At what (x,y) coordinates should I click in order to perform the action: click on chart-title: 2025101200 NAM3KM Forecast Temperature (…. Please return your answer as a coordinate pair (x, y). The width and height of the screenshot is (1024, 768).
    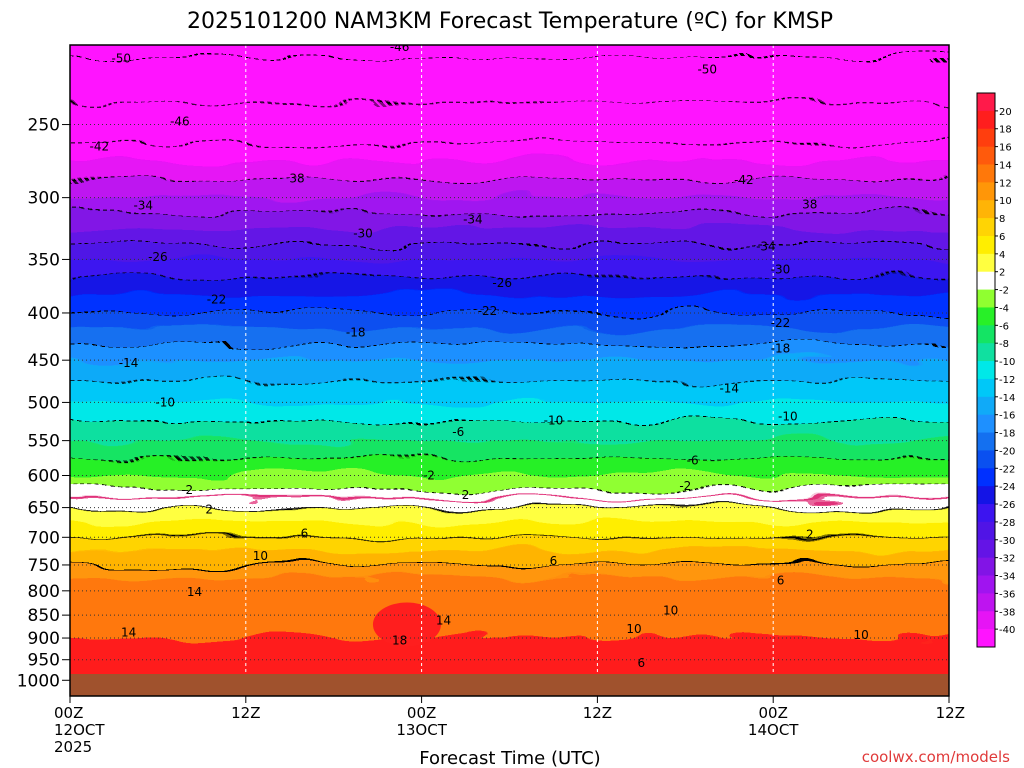
    Looking at the image, I should click on (510, 21).